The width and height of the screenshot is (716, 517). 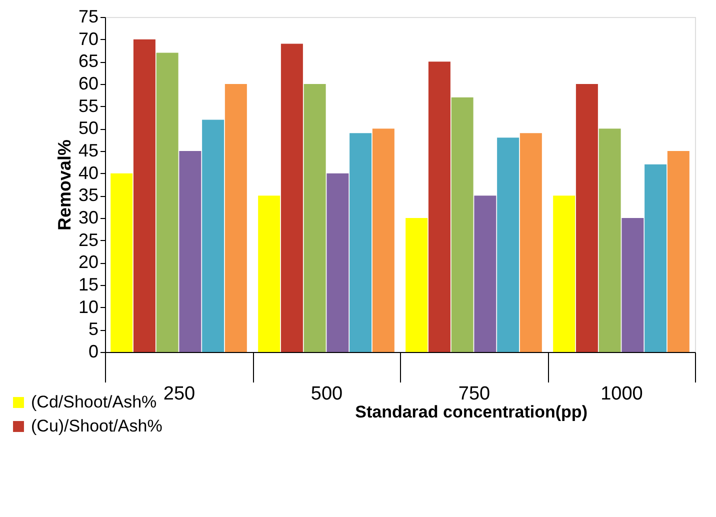 I want to click on y-tick-label: 65, so click(x=88, y=61).